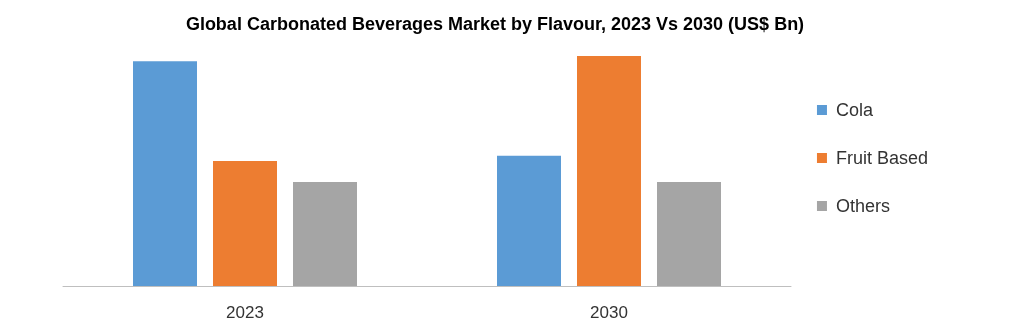 The width and height of the screenshot is (1023, 328). Describe the element at coordinates (862, 206) in the screenshot. I see `legend-label: Others` at that location.